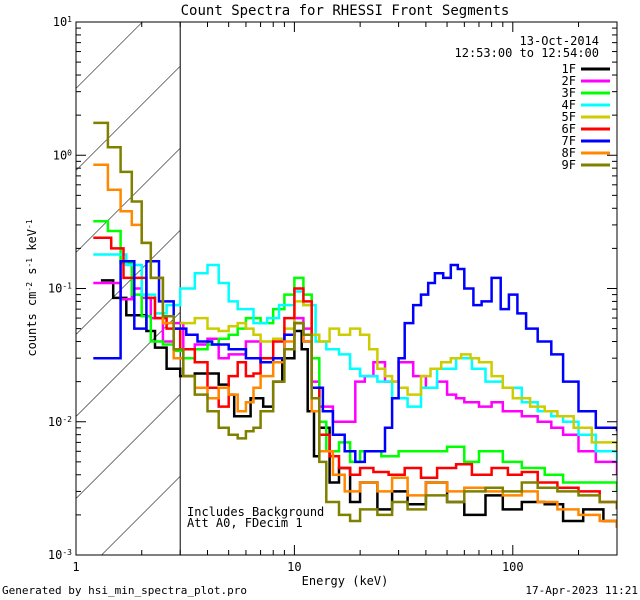  I want to click on legend-label-9f: 9F, so click(569, 165).